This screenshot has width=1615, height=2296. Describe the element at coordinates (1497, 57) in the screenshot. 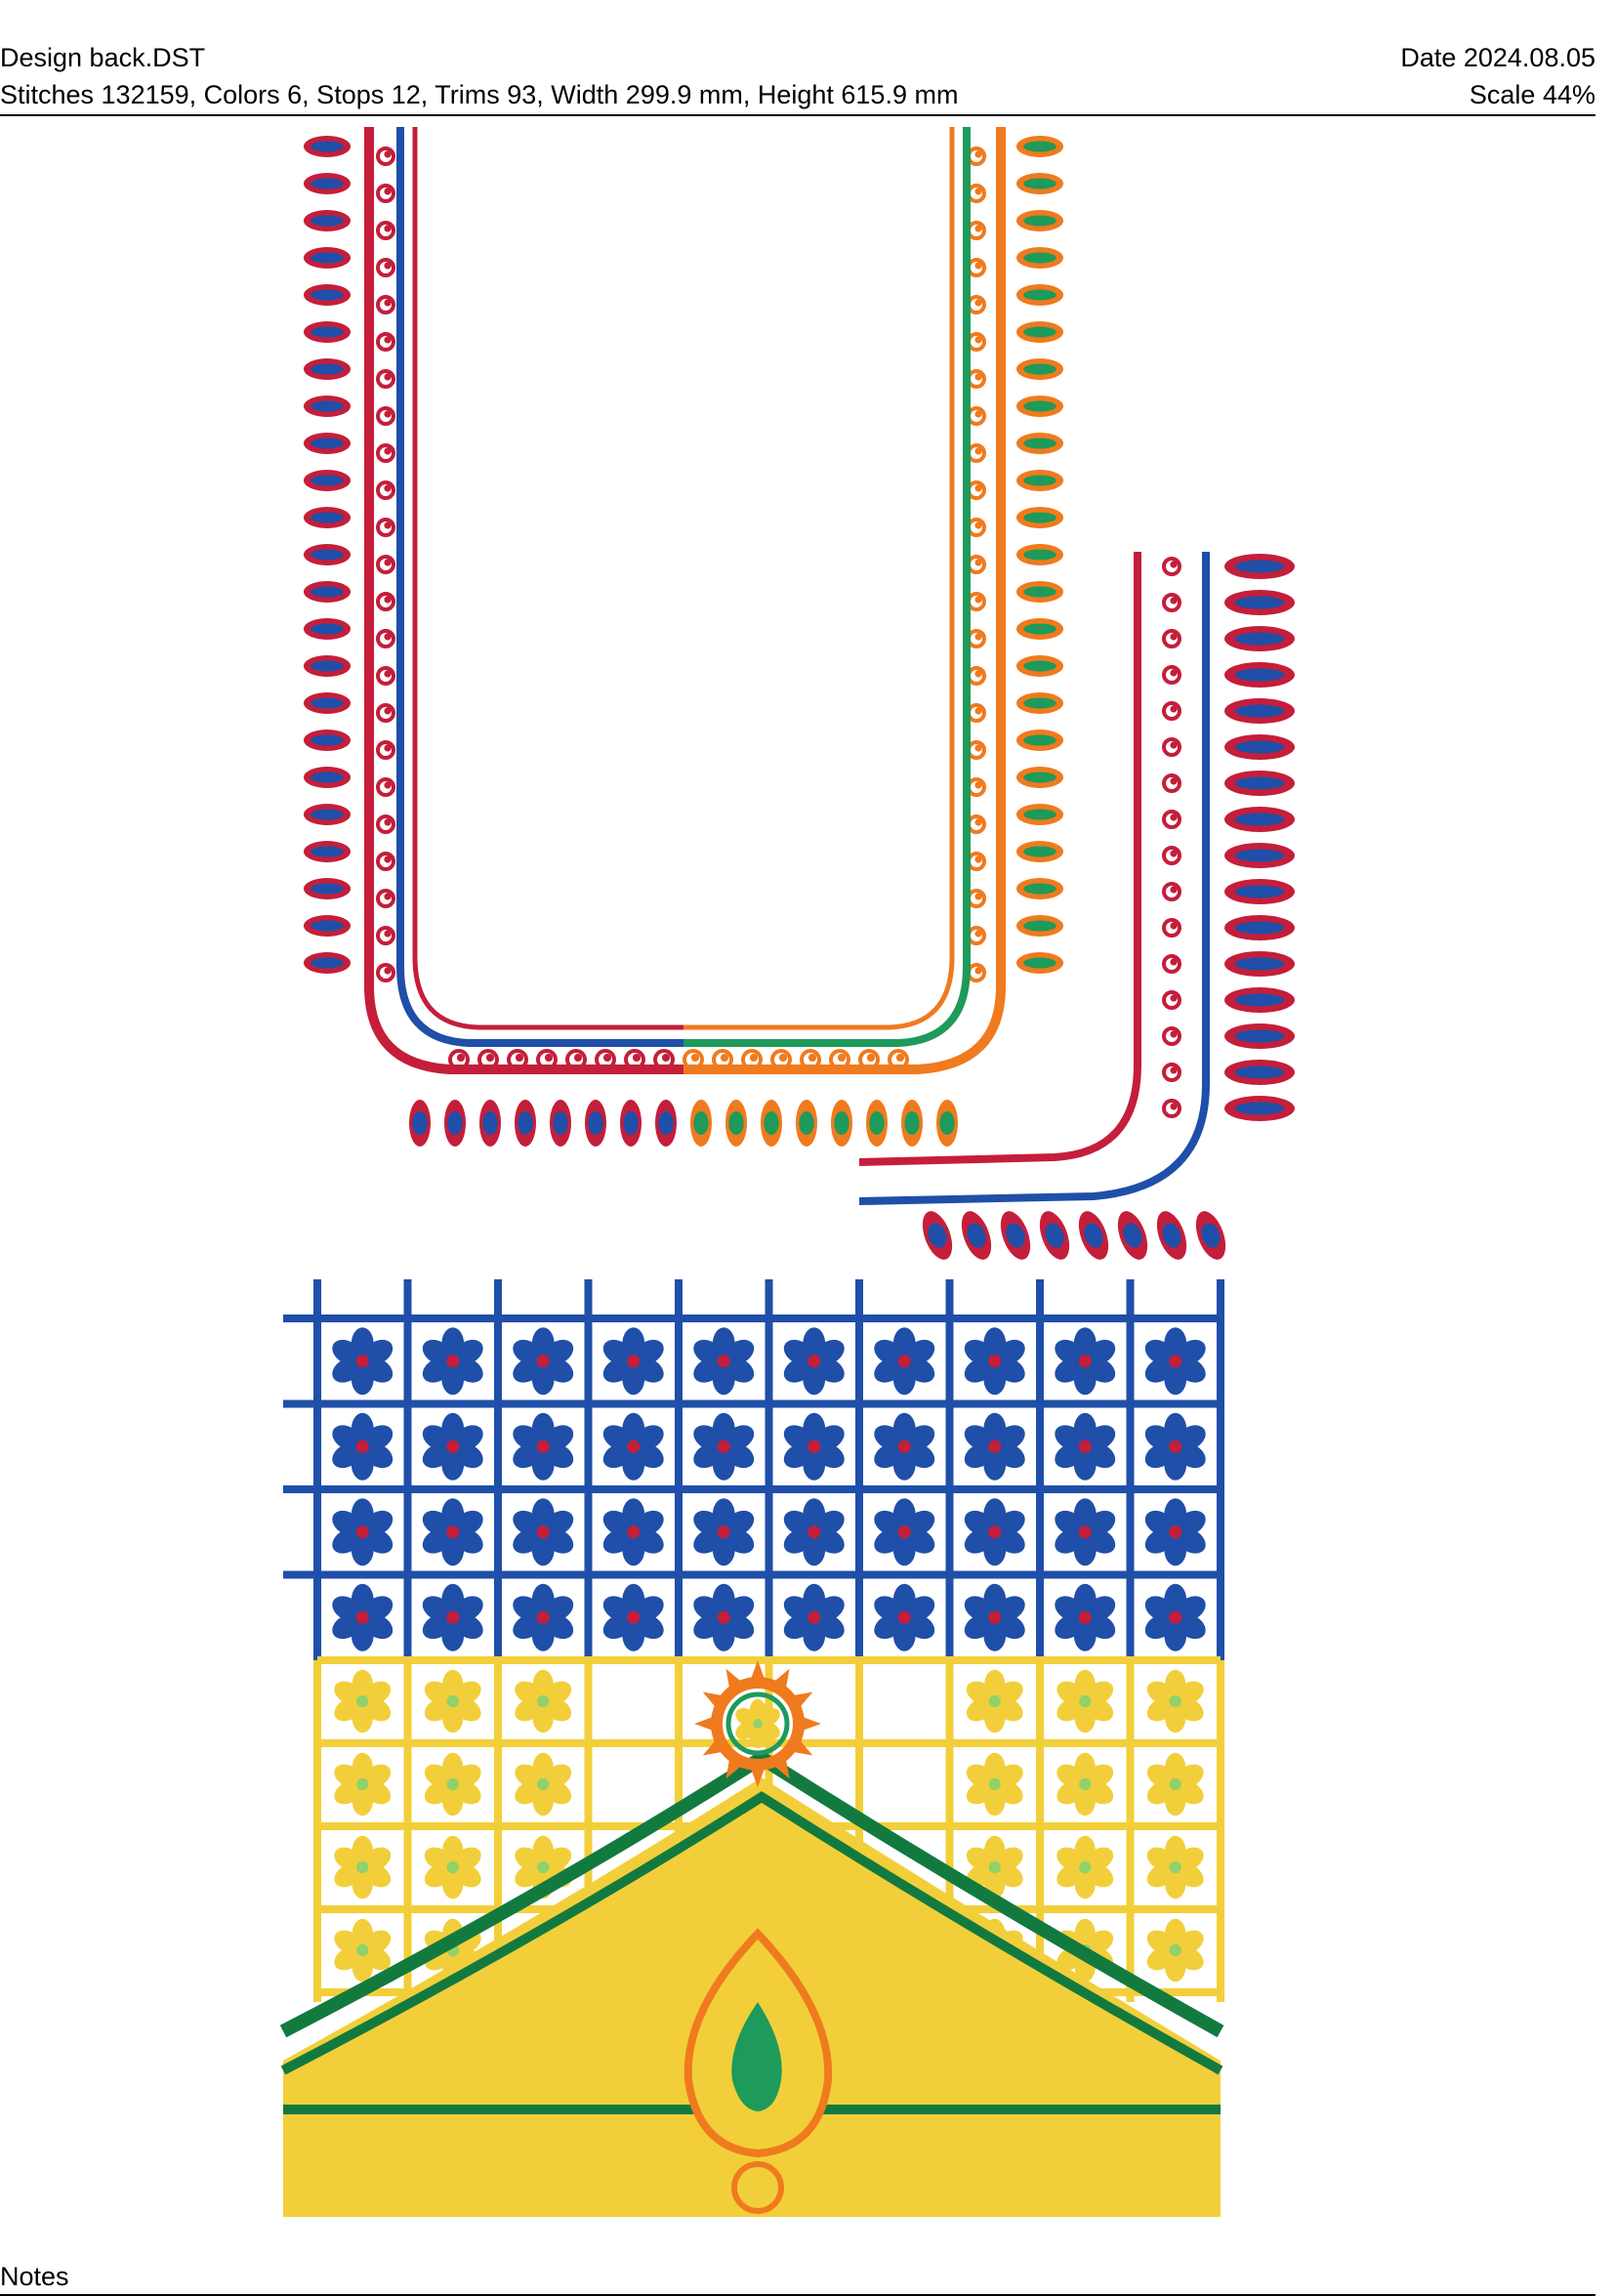

I see `design-date: Date 2024.08.05` at that location.